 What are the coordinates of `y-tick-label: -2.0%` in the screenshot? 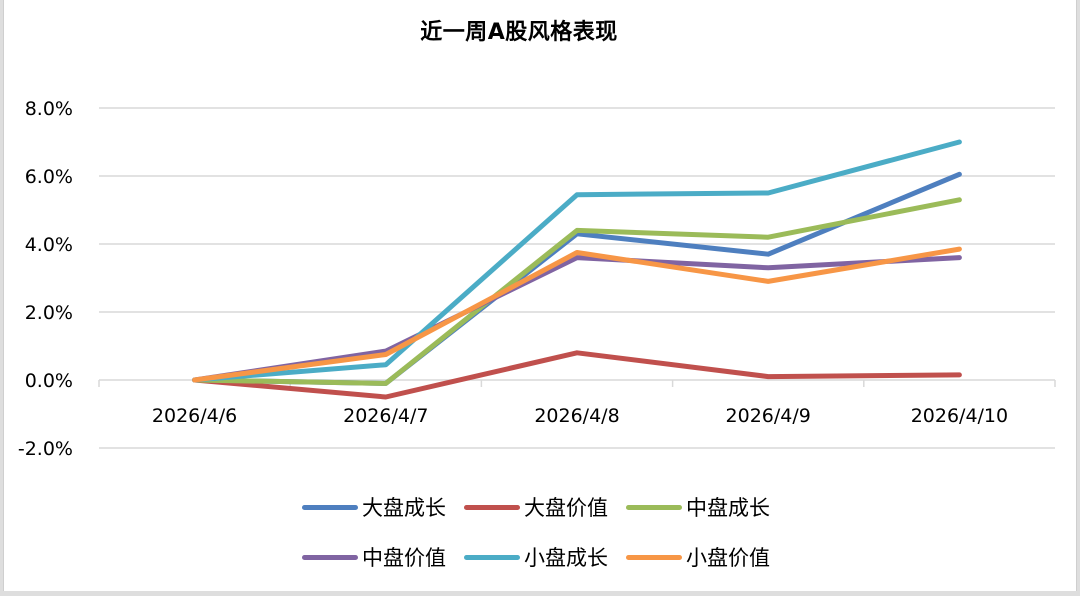 It's located at (45, 449).